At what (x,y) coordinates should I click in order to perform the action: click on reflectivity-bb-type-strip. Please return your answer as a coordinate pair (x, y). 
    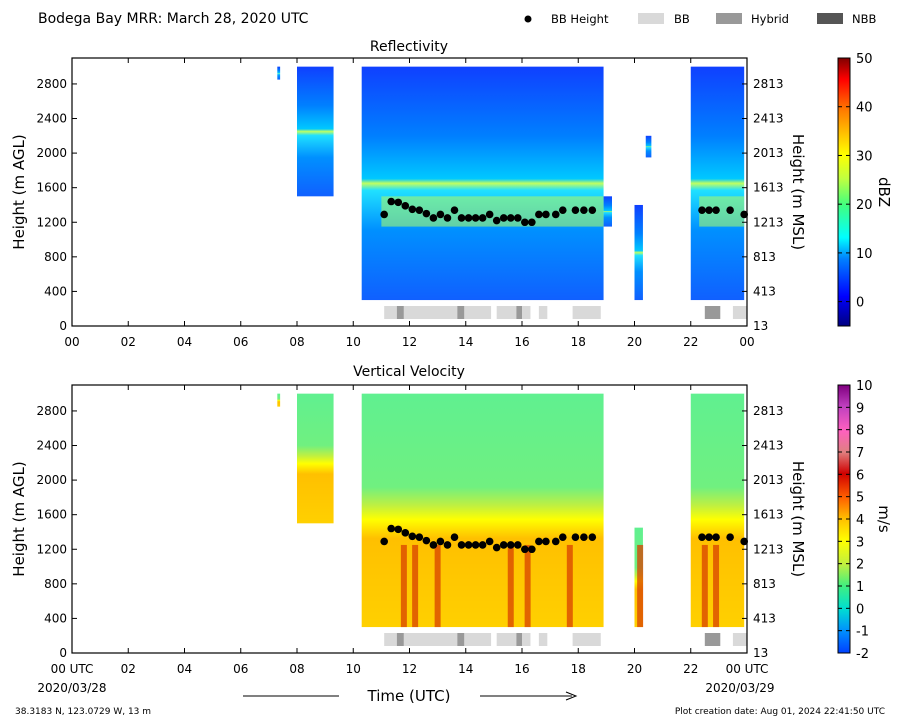
    Looking at the image, I should click on (565, 312).